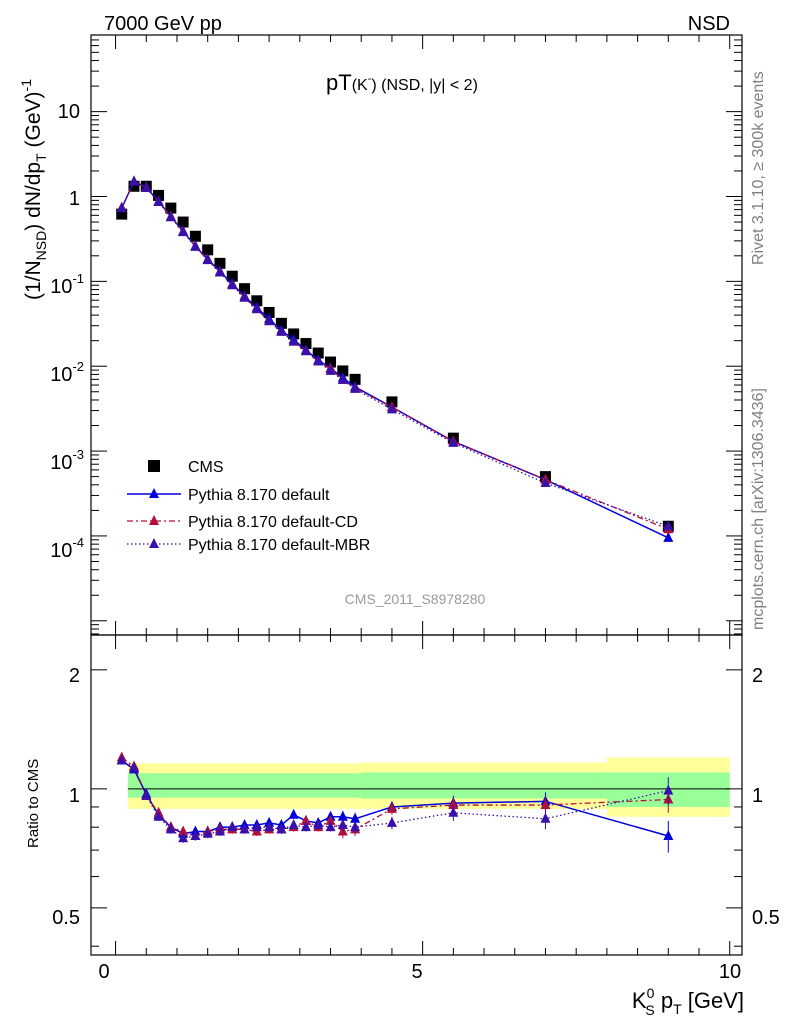  I want to click on y-axis-label-main: (1/NNSD) dN/dpT (GeV)-1, so click(33, 189).